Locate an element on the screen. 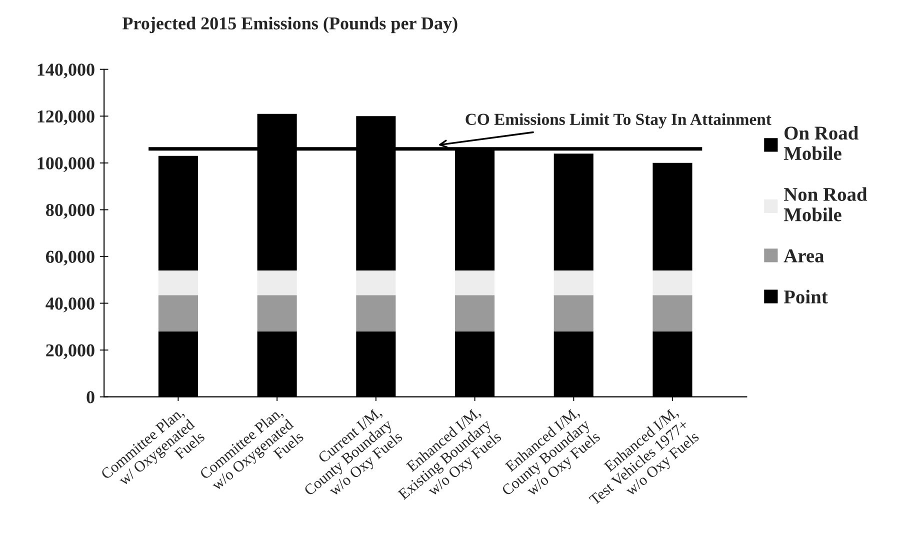  legend-label: Area is located at coordinates (804, 255).